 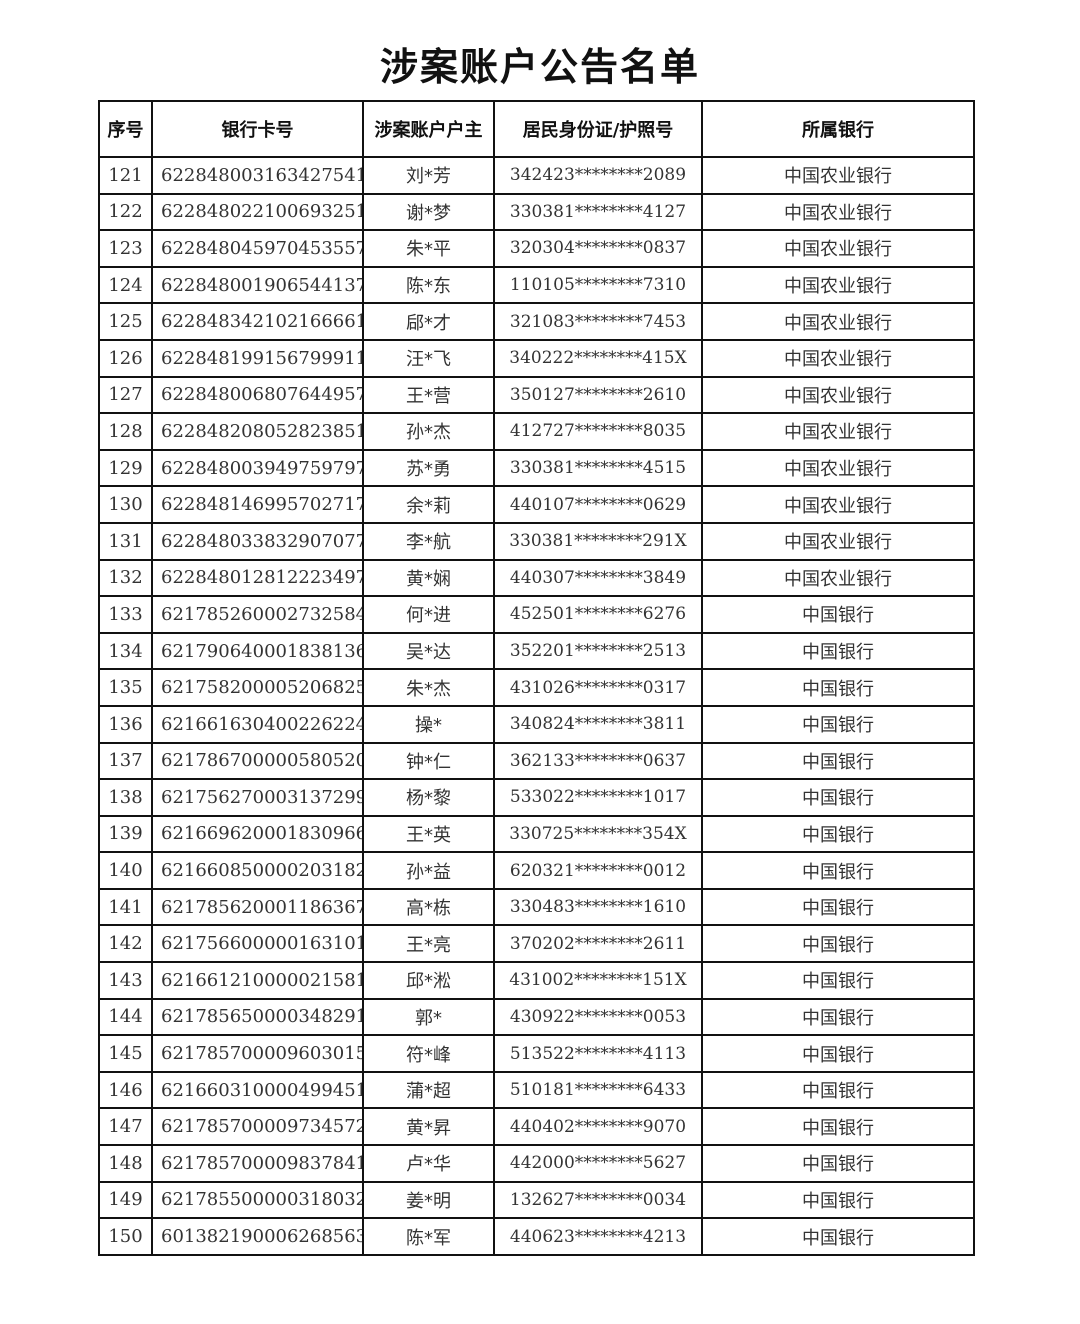 I want to click on cell-account-holder: 王*营, so click(x=428, y=395).